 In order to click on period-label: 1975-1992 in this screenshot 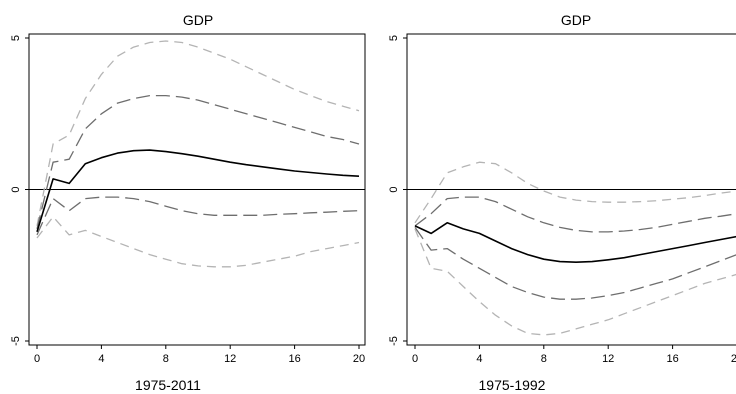, I will do `click(512, 385)`.